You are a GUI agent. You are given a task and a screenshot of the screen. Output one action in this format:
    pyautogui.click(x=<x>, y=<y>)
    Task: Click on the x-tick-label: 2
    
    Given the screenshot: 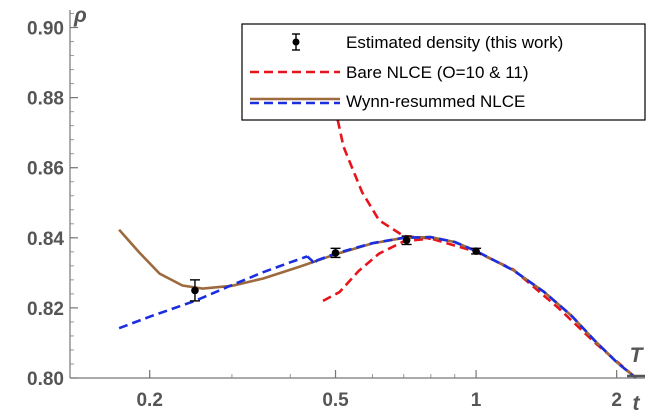 What is the action you would take?
    pyautogui.click(x=616, y=400)
    